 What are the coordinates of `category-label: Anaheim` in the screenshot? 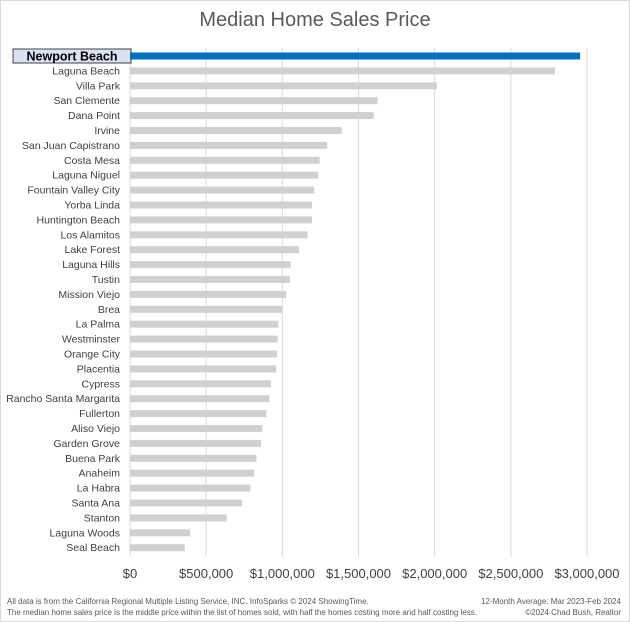 It's located at (100, 474).